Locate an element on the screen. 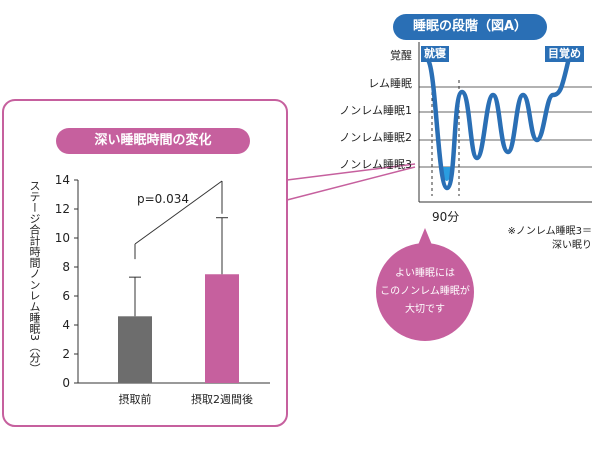 This screenshot has height=450, width=600. x-tick-label-1: 摂取前 is located at coordinates (135, 399).